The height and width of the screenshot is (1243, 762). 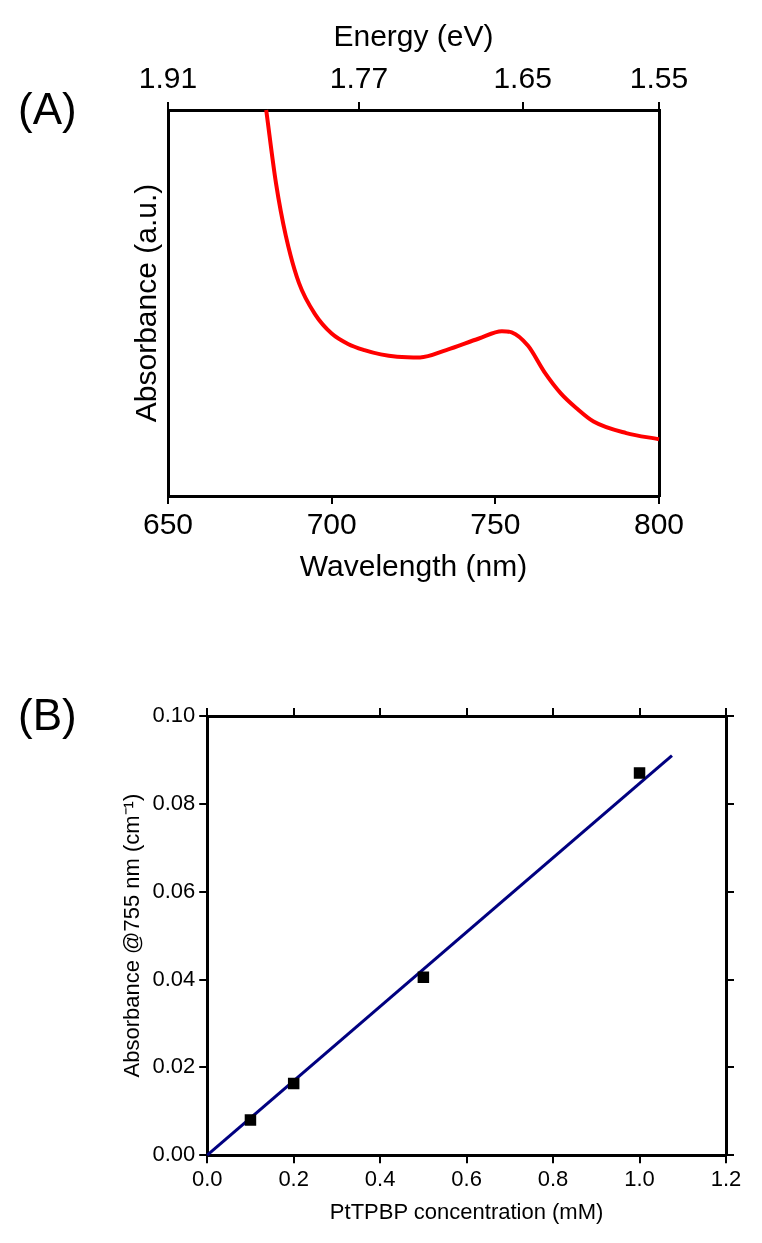 I want to click on x-tick-label: 650, so click(x=168, y=524).